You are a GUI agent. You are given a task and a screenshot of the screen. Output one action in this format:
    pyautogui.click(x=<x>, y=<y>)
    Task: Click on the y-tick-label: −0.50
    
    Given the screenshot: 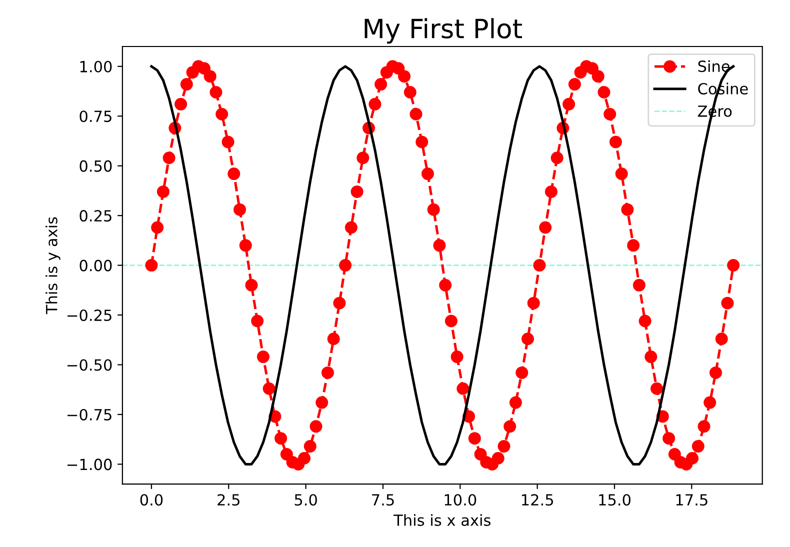 What is the action you would take?
    pyautogui.click(x=90, y=365)
    